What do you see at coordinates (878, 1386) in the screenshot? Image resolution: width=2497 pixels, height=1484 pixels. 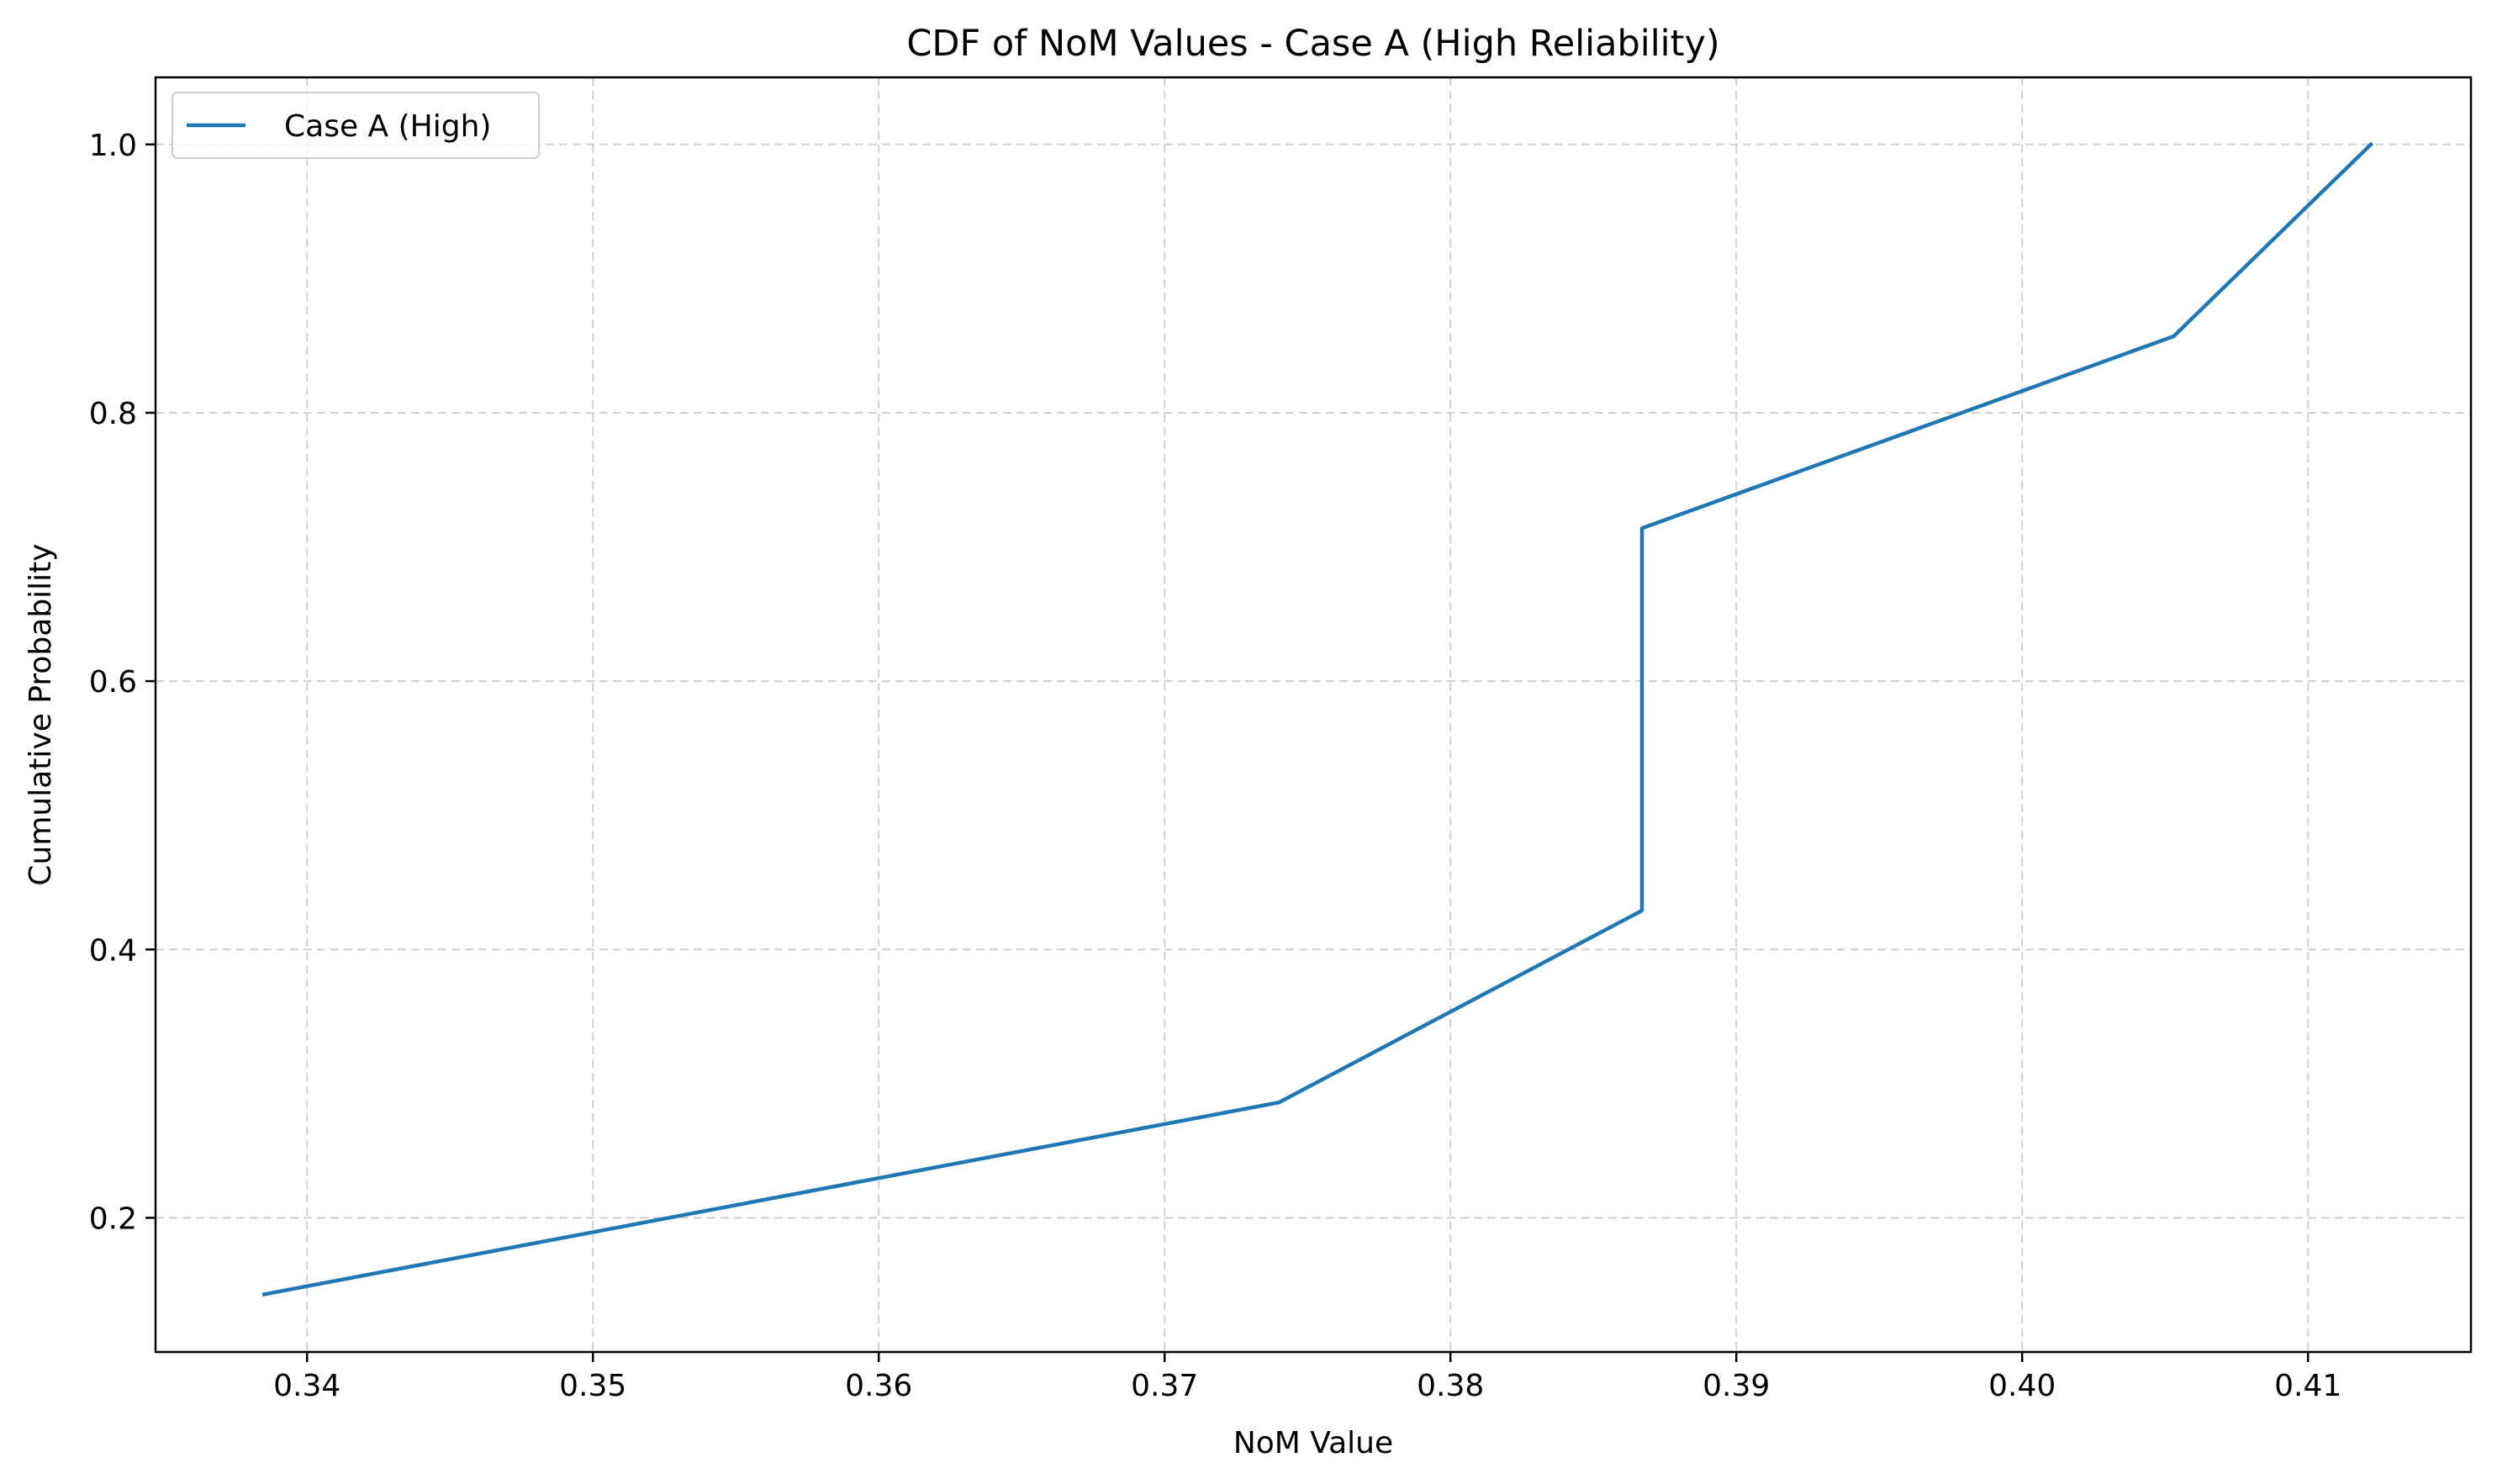 I see `x-tick-label: 0.36` at bounding box center [878, 1386].